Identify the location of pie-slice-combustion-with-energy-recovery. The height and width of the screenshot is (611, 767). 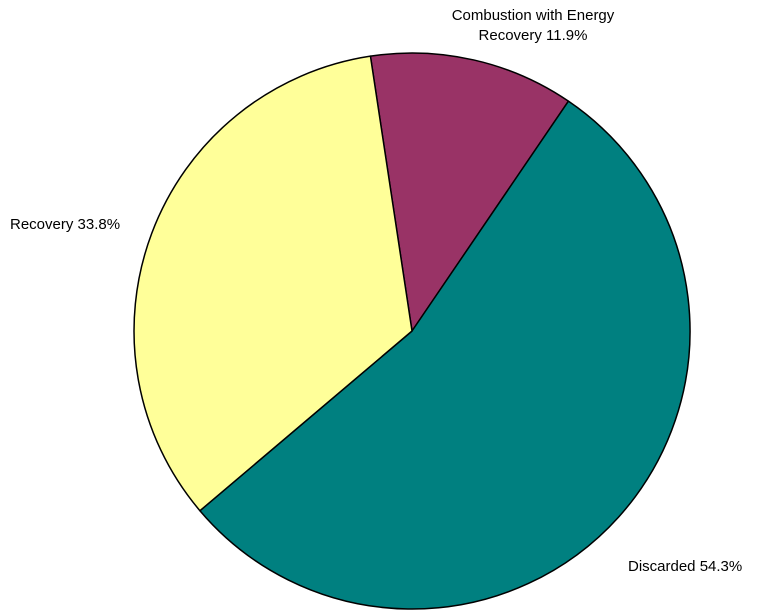
(469, 192).